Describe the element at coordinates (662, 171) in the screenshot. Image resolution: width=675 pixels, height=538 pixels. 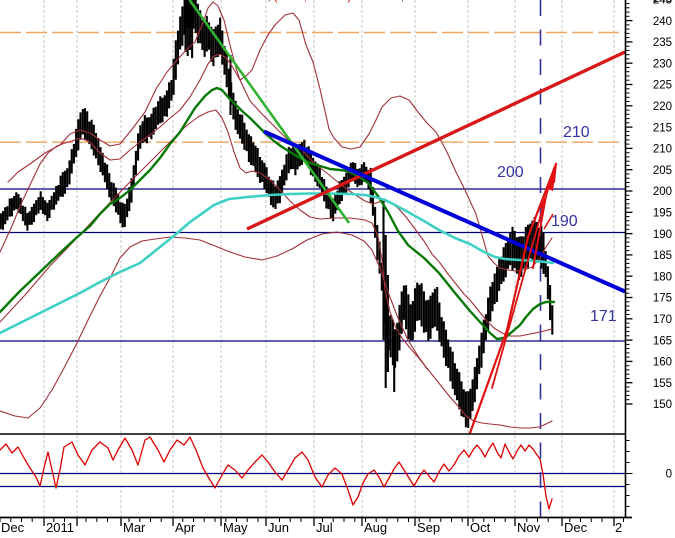
I see `svg-text: 205` at that location.